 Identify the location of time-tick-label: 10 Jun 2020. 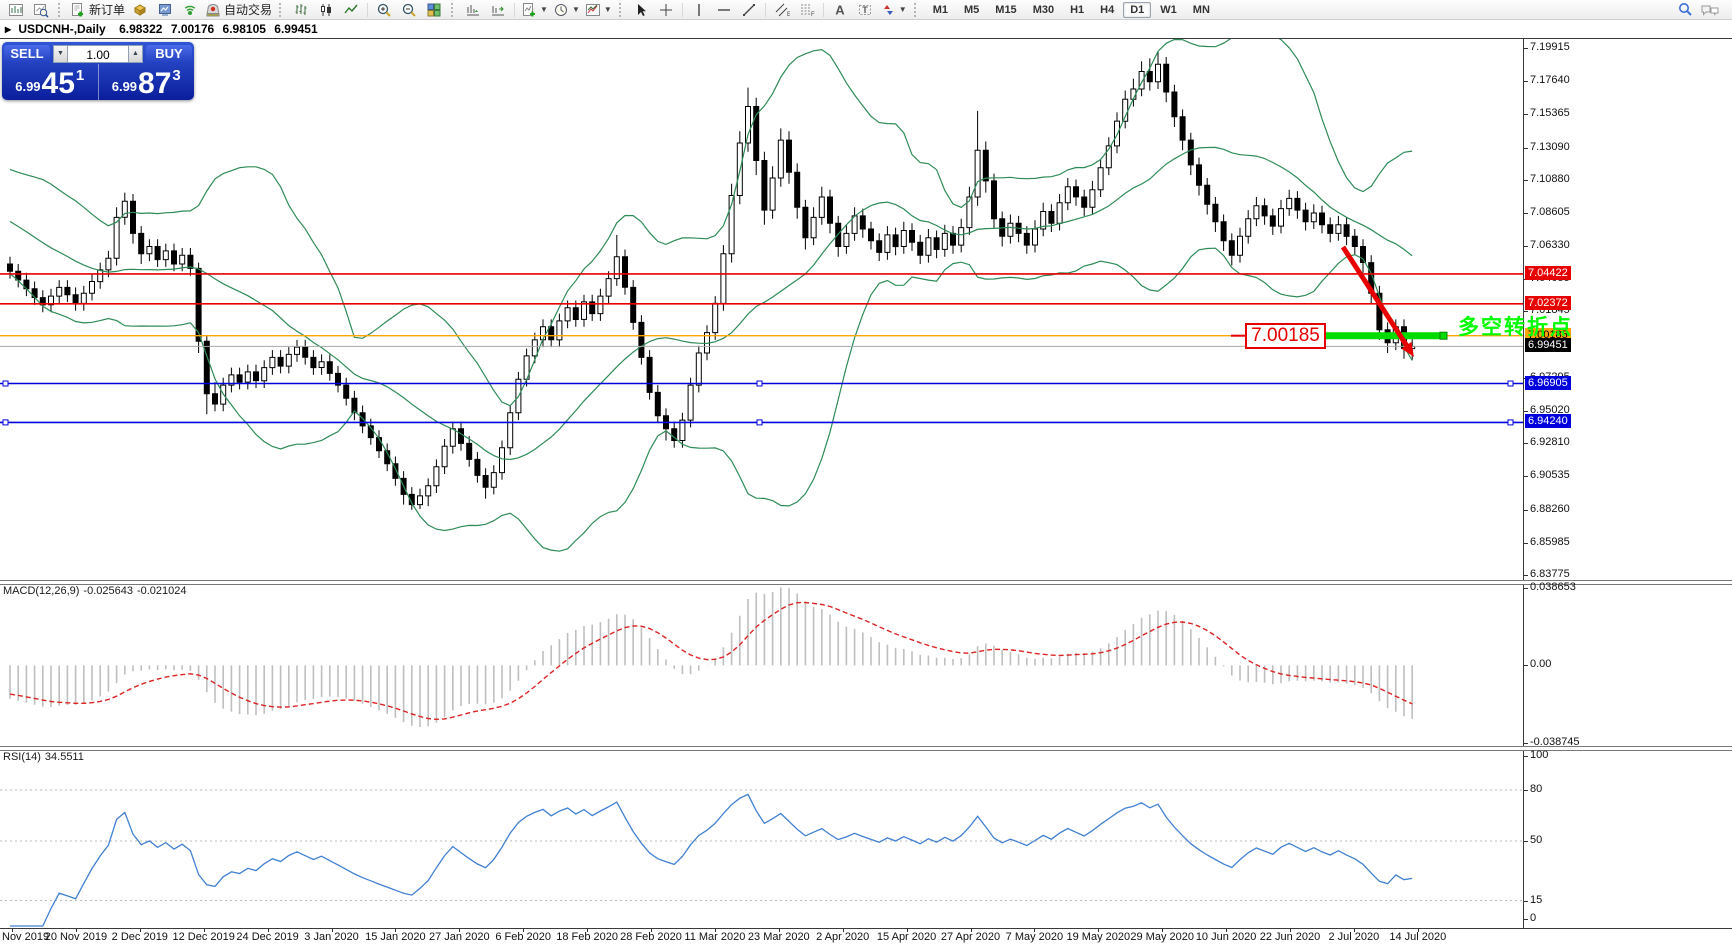
(1226, 937).